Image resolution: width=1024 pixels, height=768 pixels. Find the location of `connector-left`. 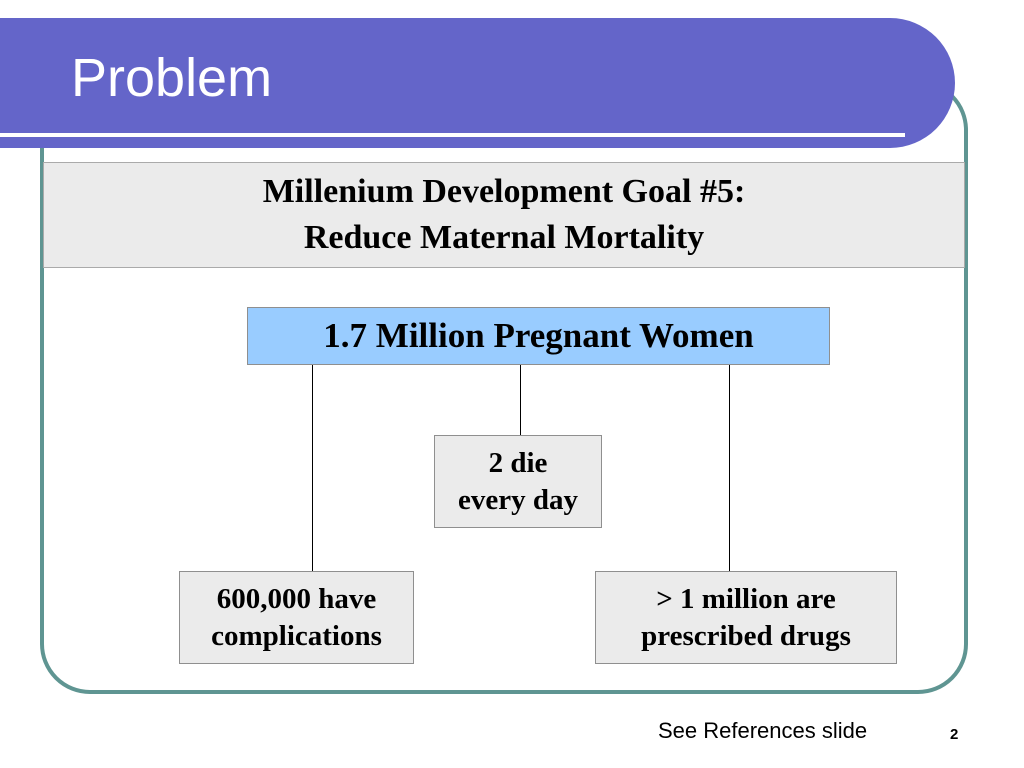

connector-left is located at coordinates (312, 468).